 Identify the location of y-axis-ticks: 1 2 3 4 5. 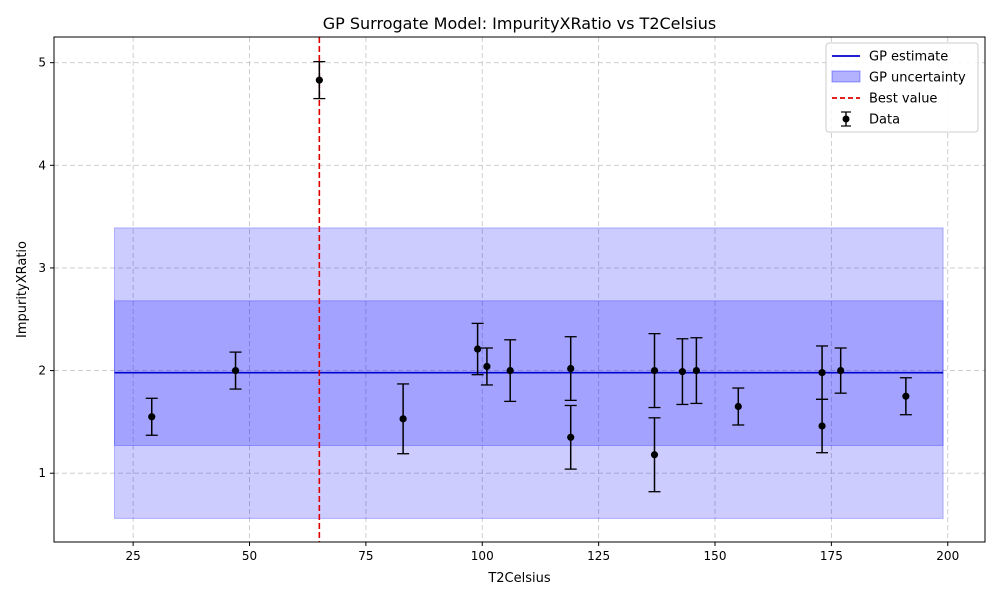
(46, 268).